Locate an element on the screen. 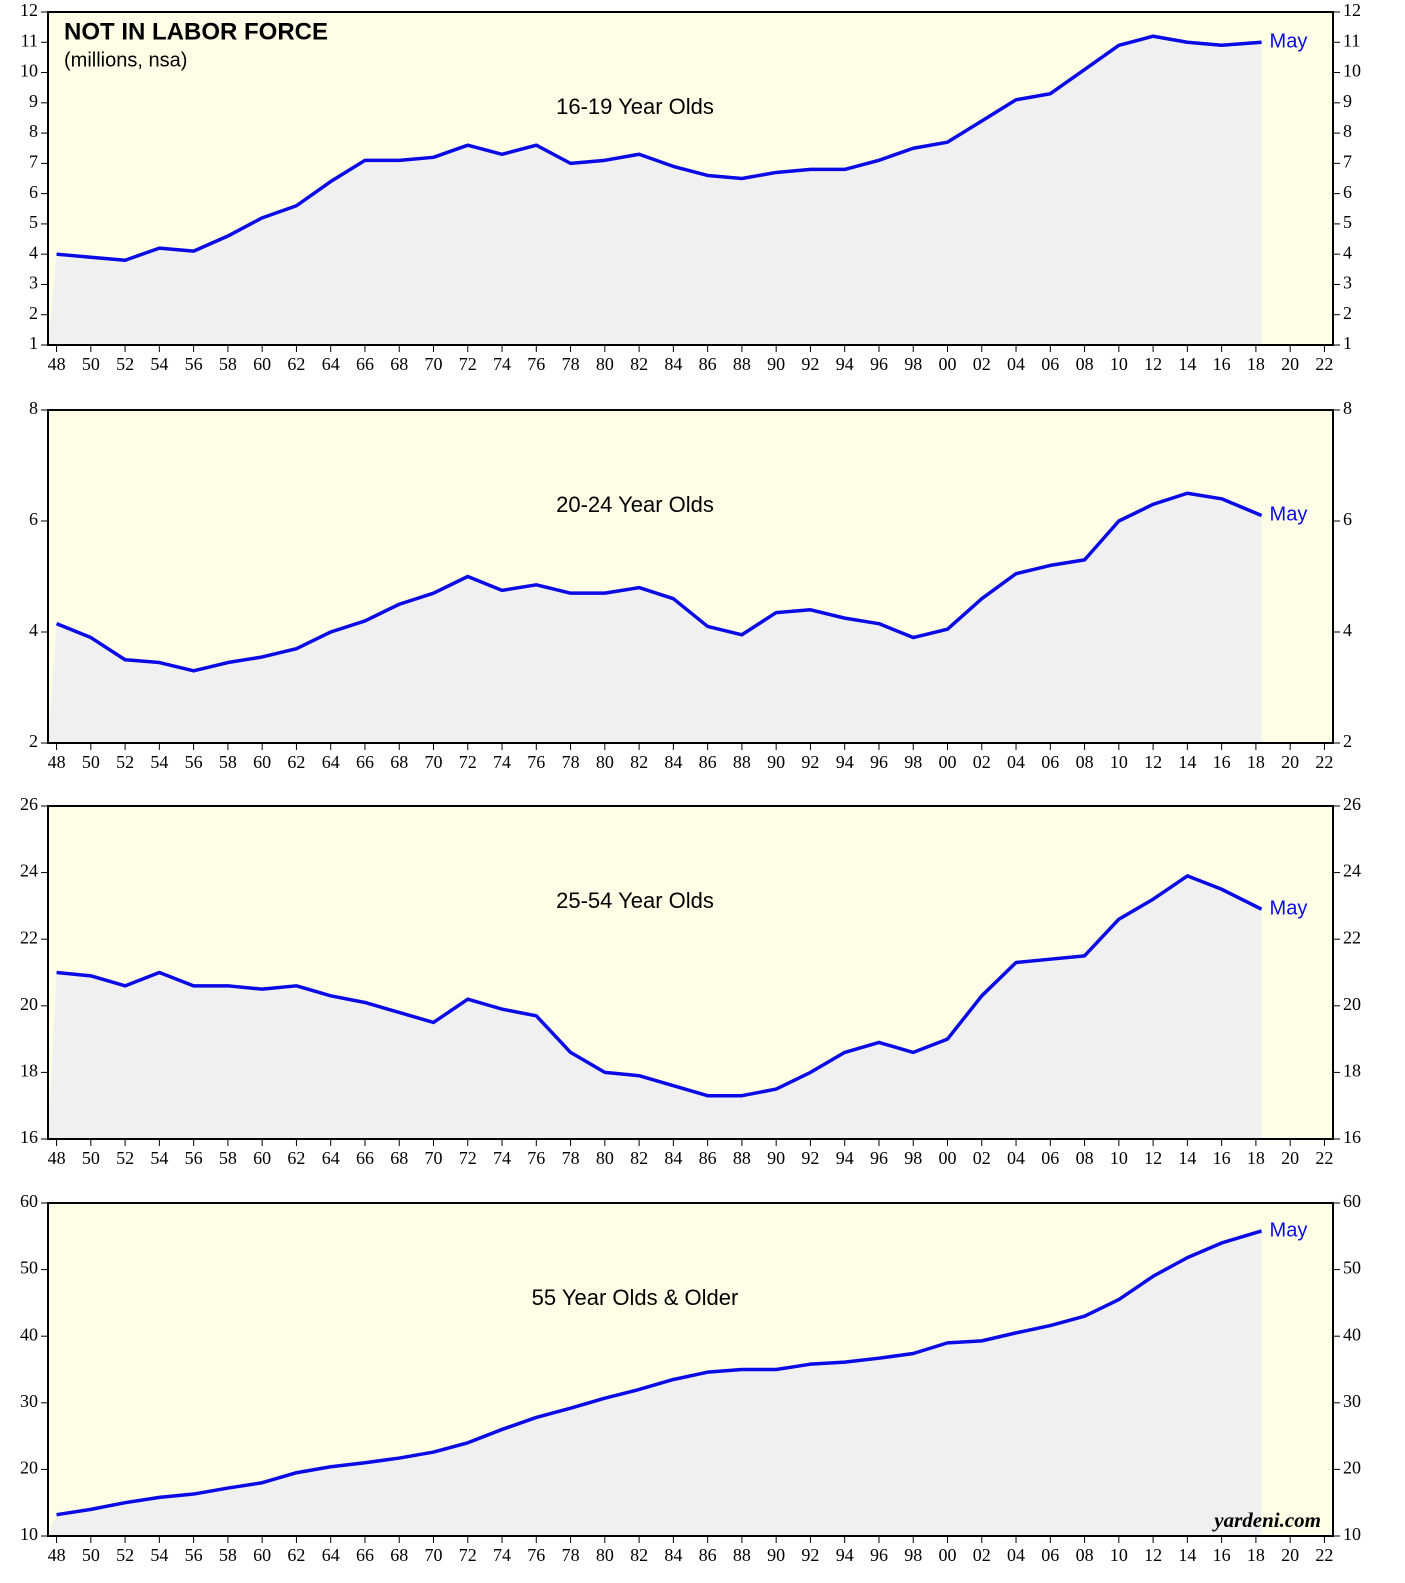 The width and height of the screenshot is (1405, 1583). x-tick-label: 86 is located at coordinates (708, 364).